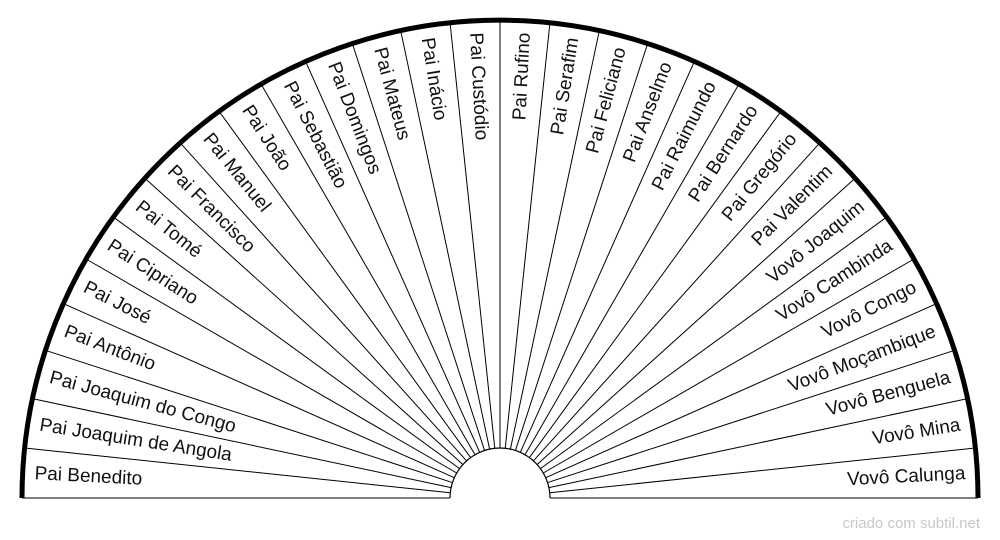 The image size is (1000, 540). I want to click on sector-label: Pai Feliciano, so click(606, 100).